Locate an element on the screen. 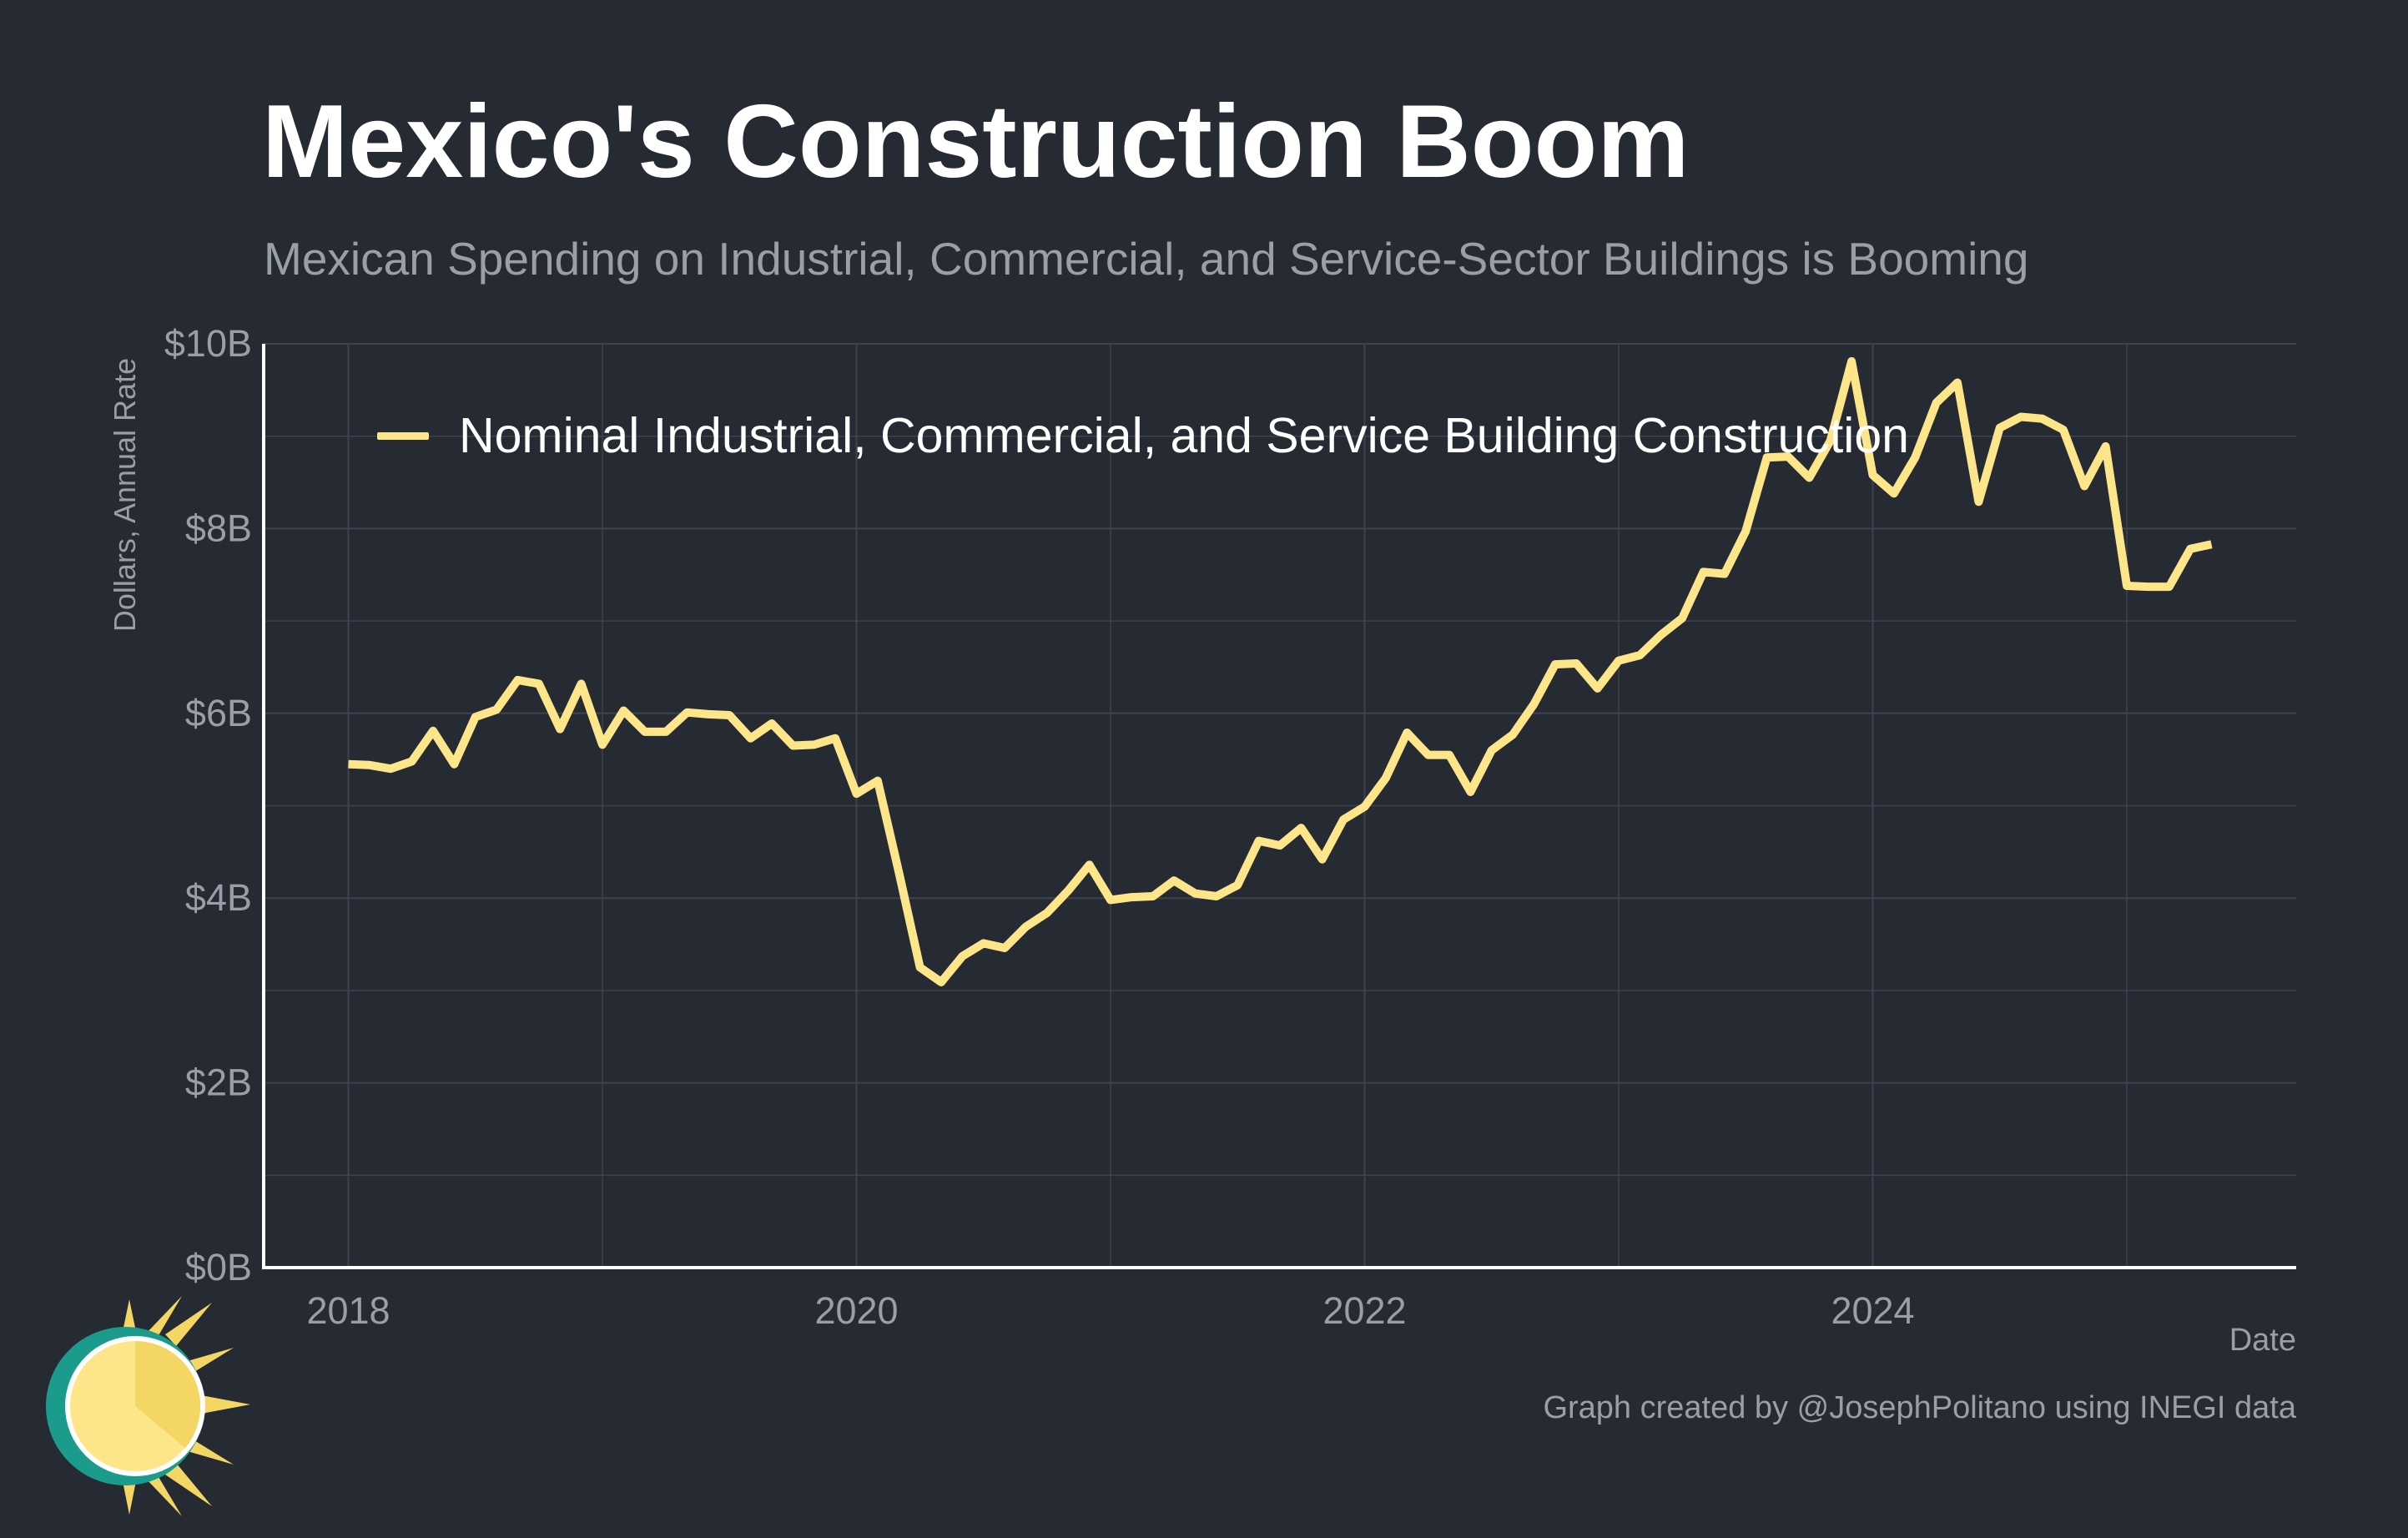 The width and height of the screenshot is (2408, 1538). x-axis-title: Date is located at coordinates (2262, 1340).